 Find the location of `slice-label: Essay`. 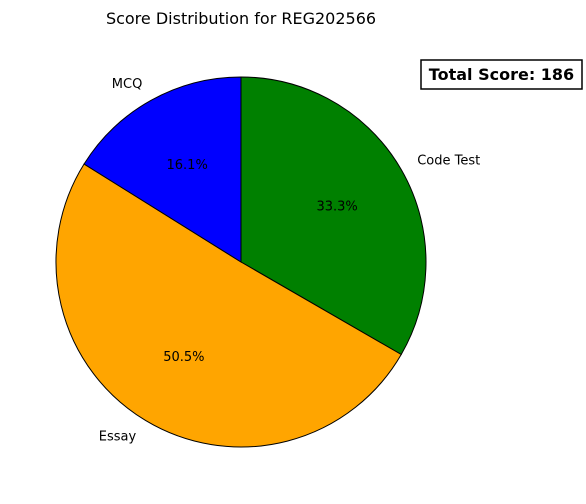

slice-label: Essay is located at coordinates (118, 436).